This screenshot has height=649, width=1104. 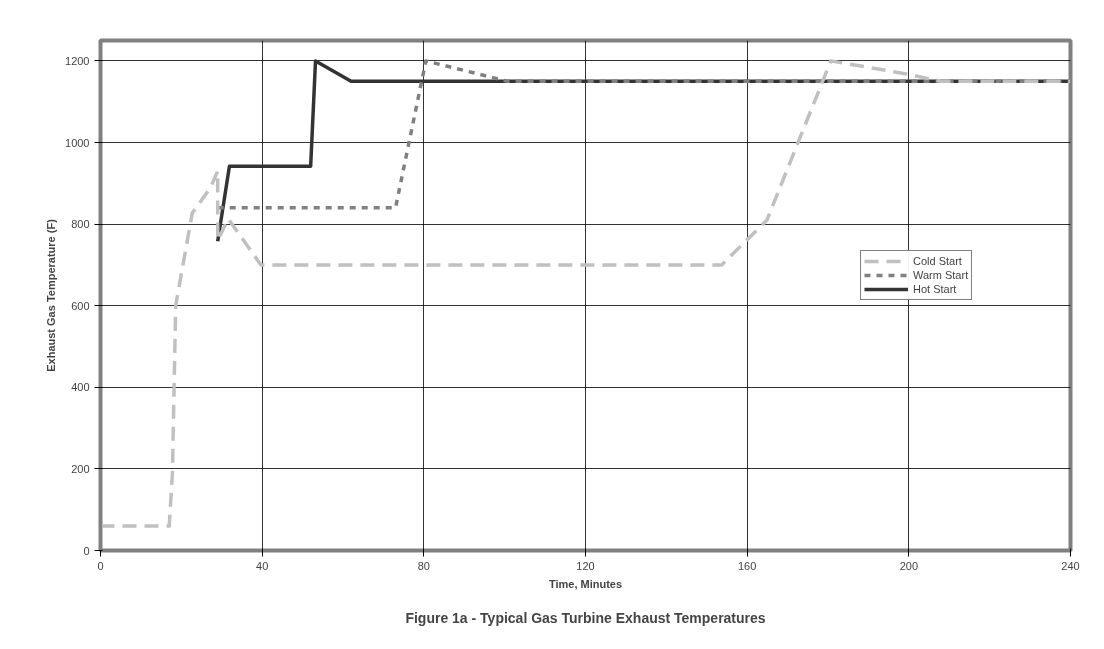 What do you see at coordinates (80, 224) in the screenshot?
I see `y-tick-label: 800` at bounding box center [80, 224].